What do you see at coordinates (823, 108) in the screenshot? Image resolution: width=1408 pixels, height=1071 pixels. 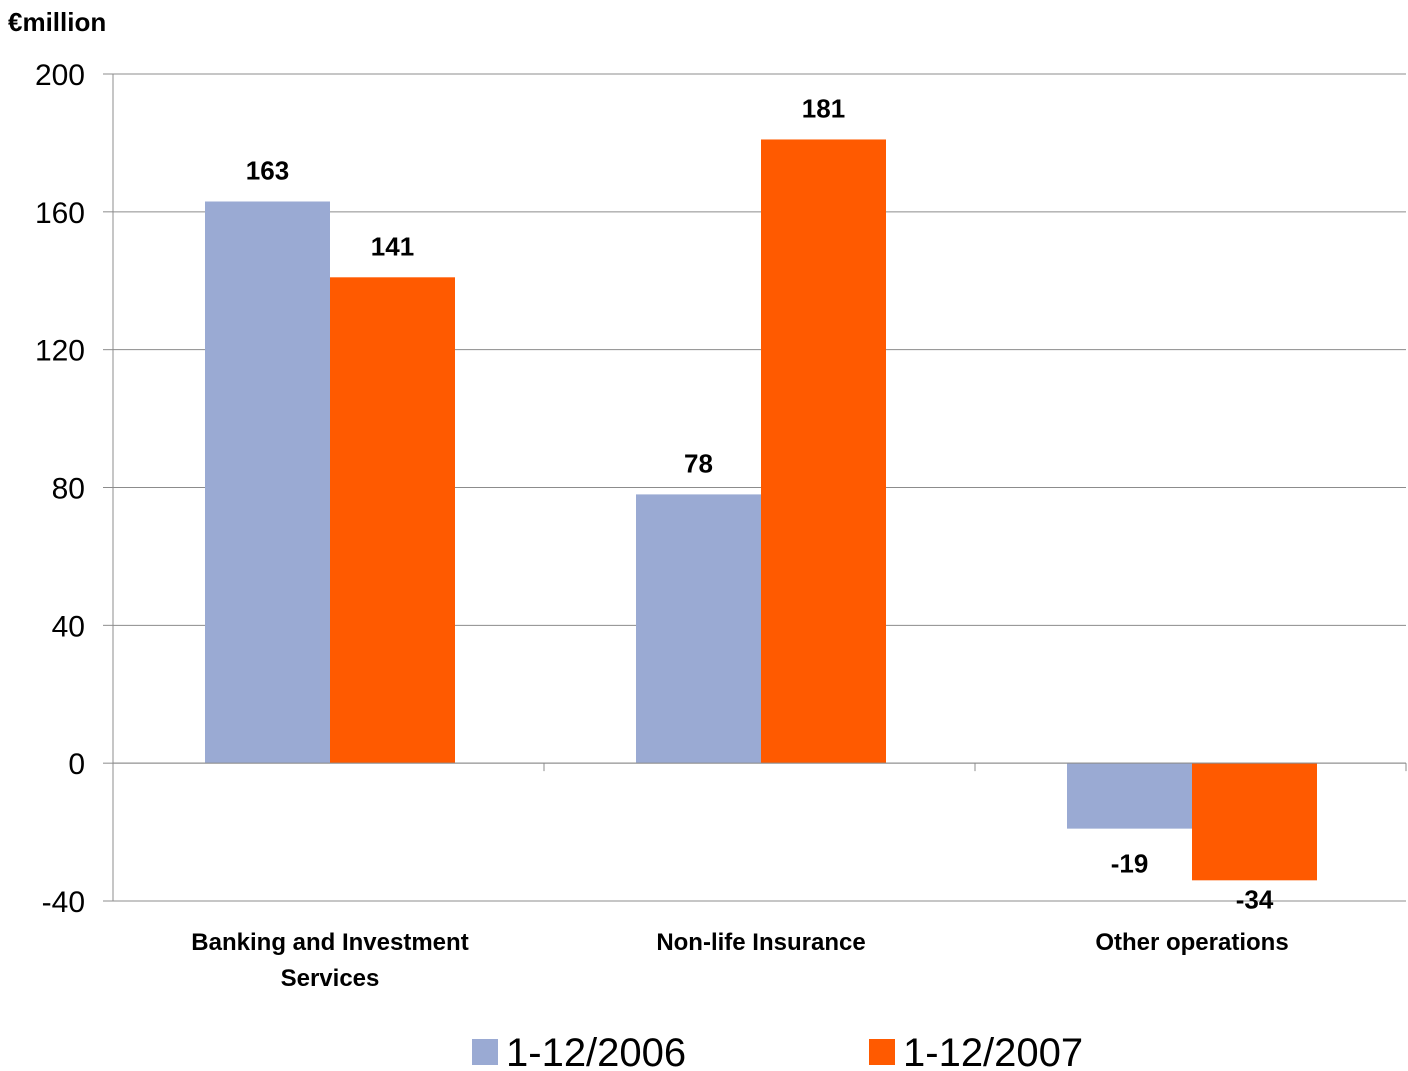 I see `data-label: 181` at bounding box center [823, 108].